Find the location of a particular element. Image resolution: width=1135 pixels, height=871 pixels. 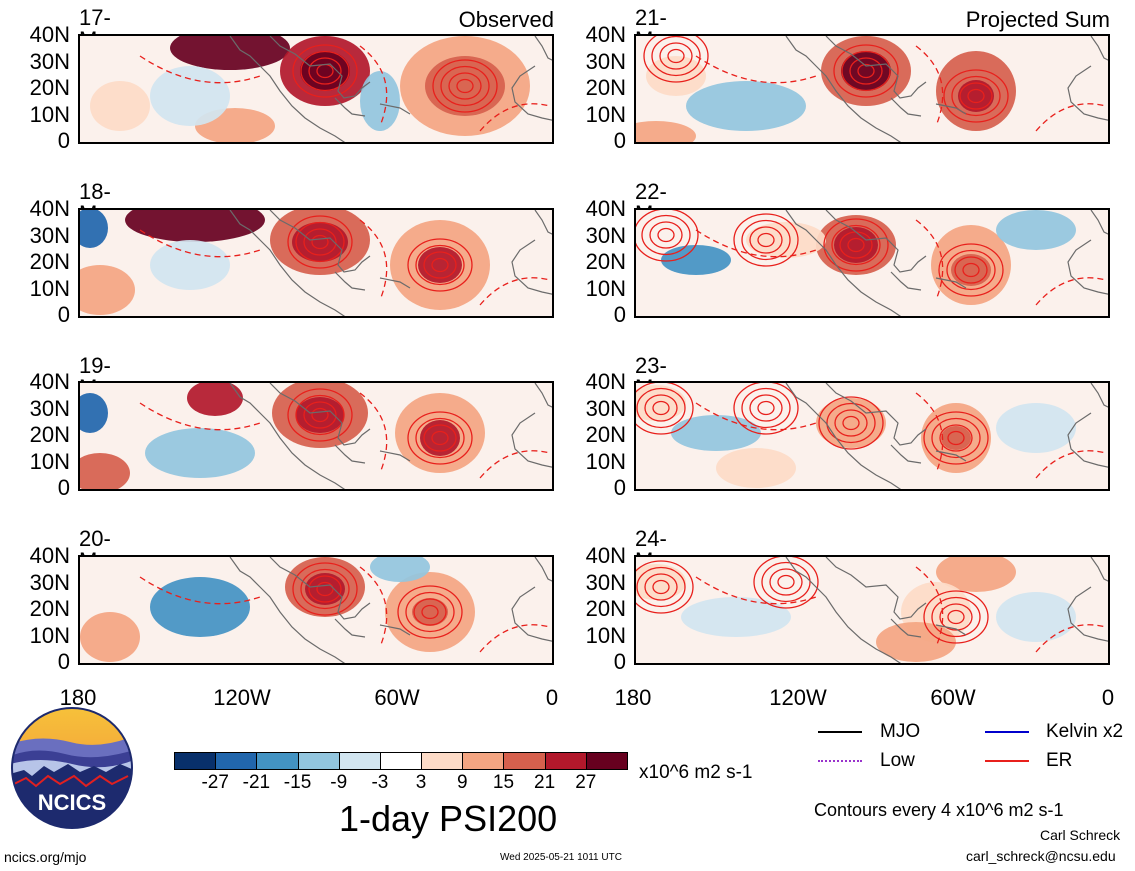

x-tick-right-60w: 60W is located at coordinates (953, 697).